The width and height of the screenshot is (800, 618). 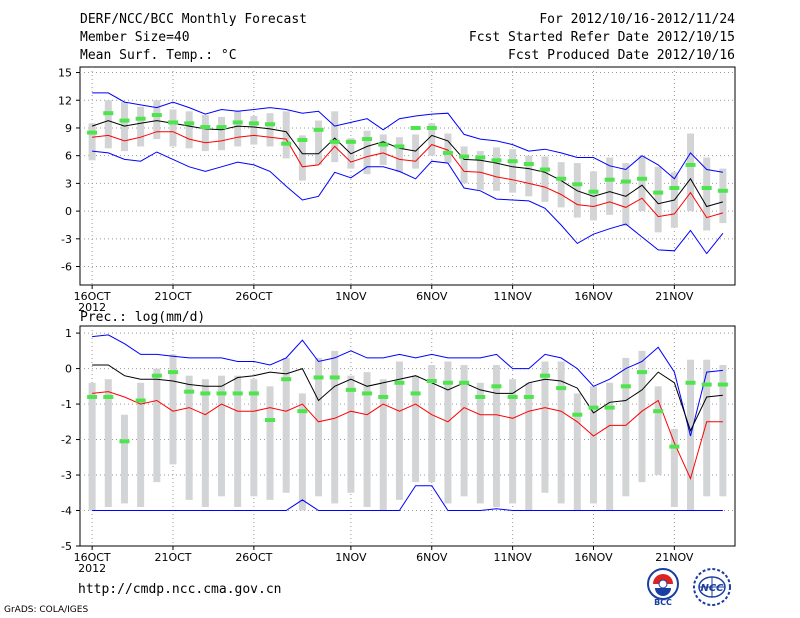 What do you see at coordinates (663, 602) in the screenshot?
I see `bcc-logo-text: BCC` at bounding box center [663, 602].